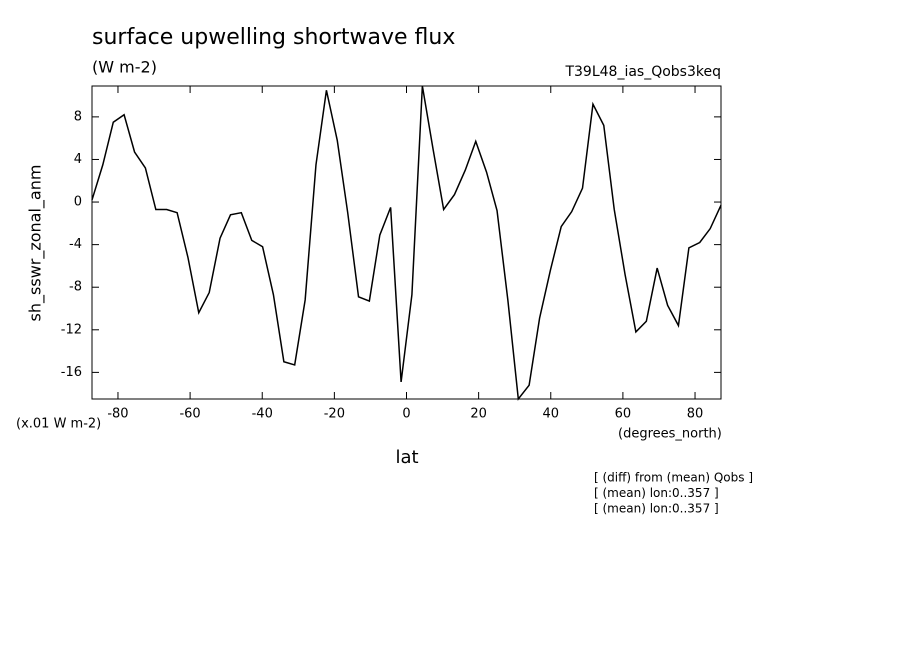 This screenshot has width=904, height=654. I want to click on x-tick-label: 20, so click(478, 414).